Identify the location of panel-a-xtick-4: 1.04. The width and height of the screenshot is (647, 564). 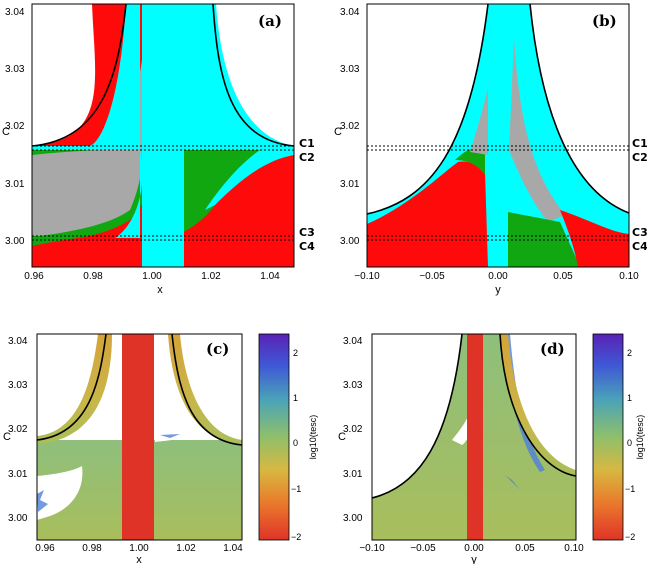
(270, 276).